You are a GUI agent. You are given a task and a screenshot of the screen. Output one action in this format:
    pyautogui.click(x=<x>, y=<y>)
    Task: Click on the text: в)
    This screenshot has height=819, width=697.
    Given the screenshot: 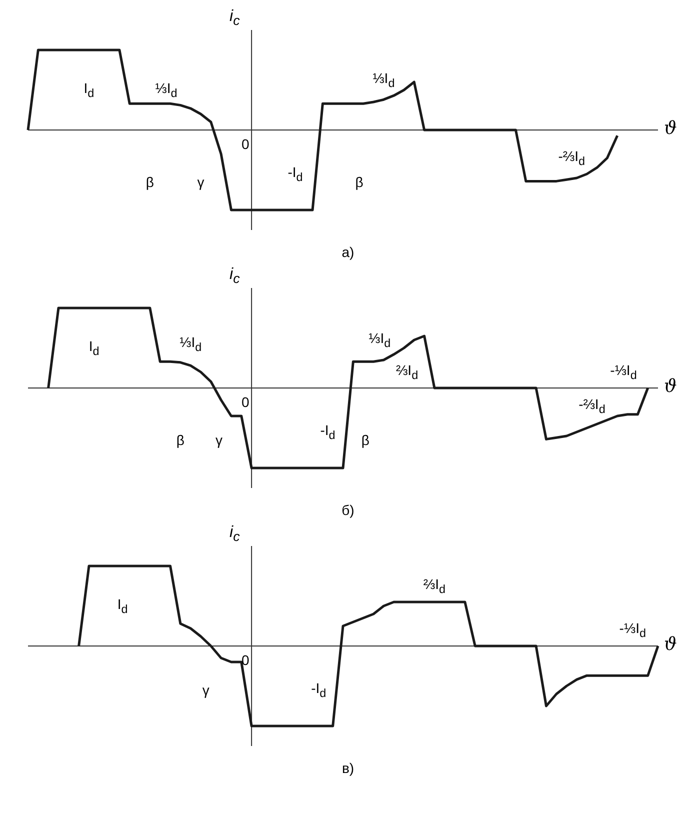 What is the action you would take?
    pyautogui.click(x=348, y=768)
    